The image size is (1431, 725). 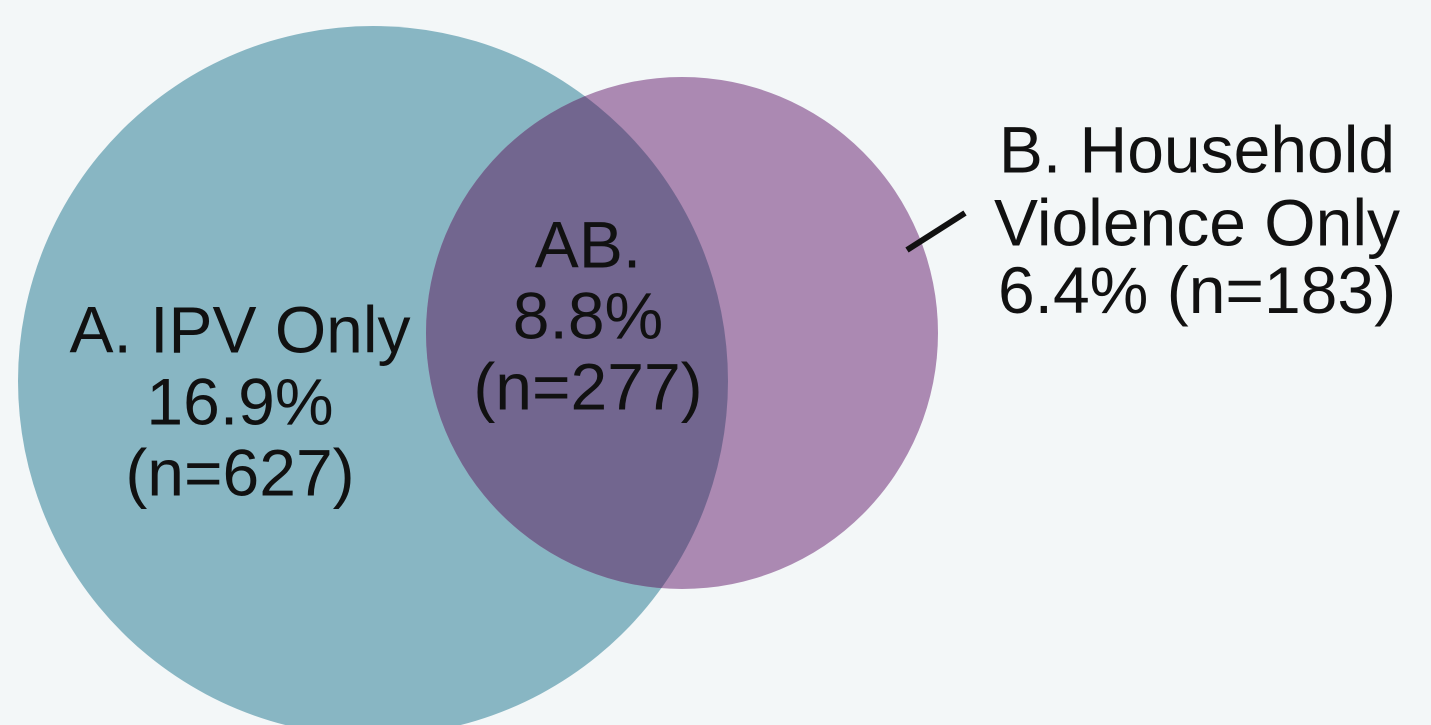 I want to click on value-label: 8.8%, so click(x=588, y=315).